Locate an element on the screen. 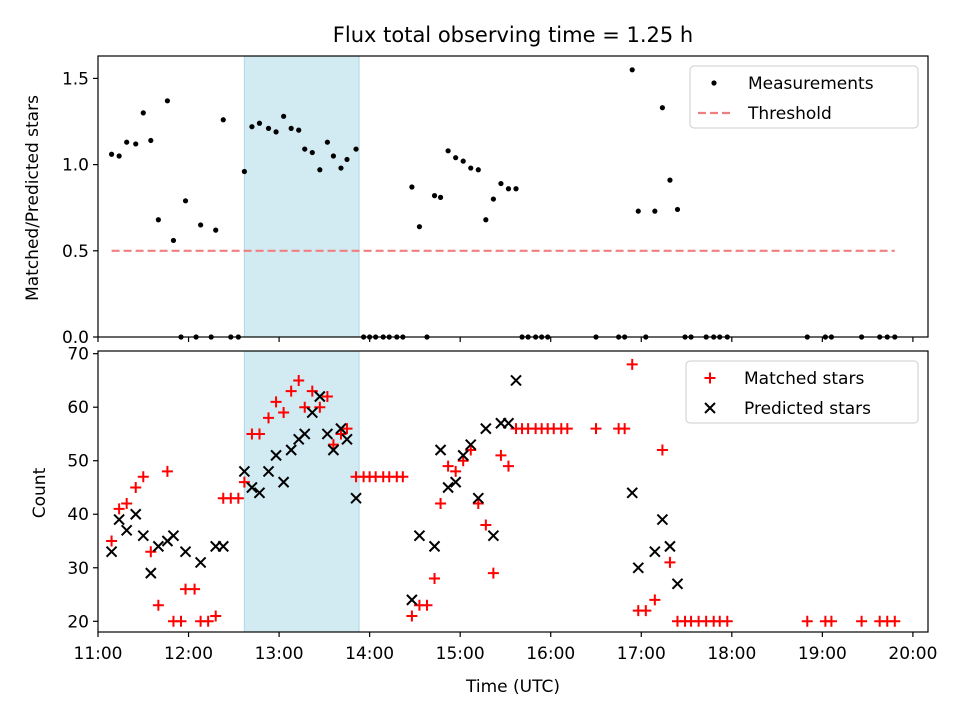 The width and height of the screenshot is (960, 720). x-tick-label: 13:00 is located at coordinates (279, 654).